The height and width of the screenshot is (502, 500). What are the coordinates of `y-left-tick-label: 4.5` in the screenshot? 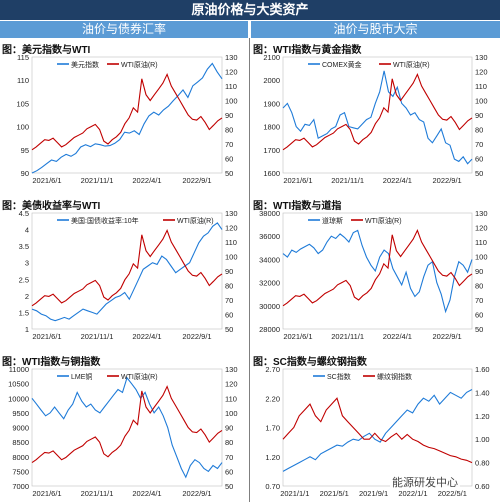 It's located at (24, 213).